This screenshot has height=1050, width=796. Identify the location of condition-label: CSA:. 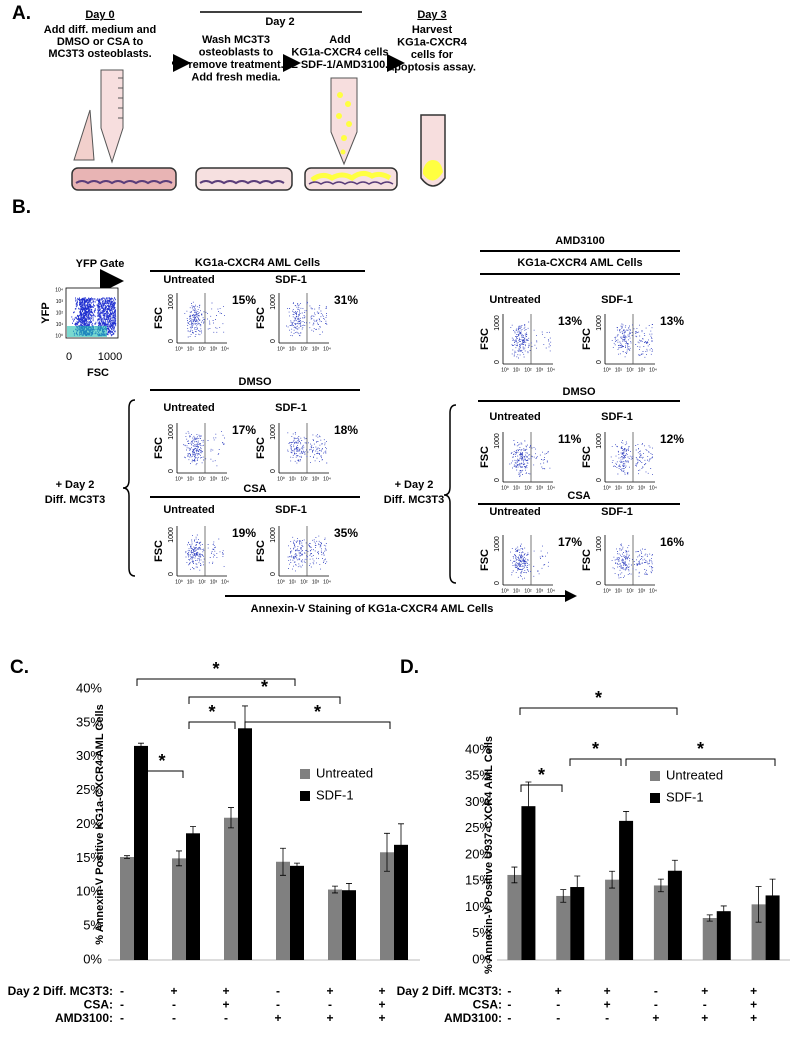
(487, 1005).